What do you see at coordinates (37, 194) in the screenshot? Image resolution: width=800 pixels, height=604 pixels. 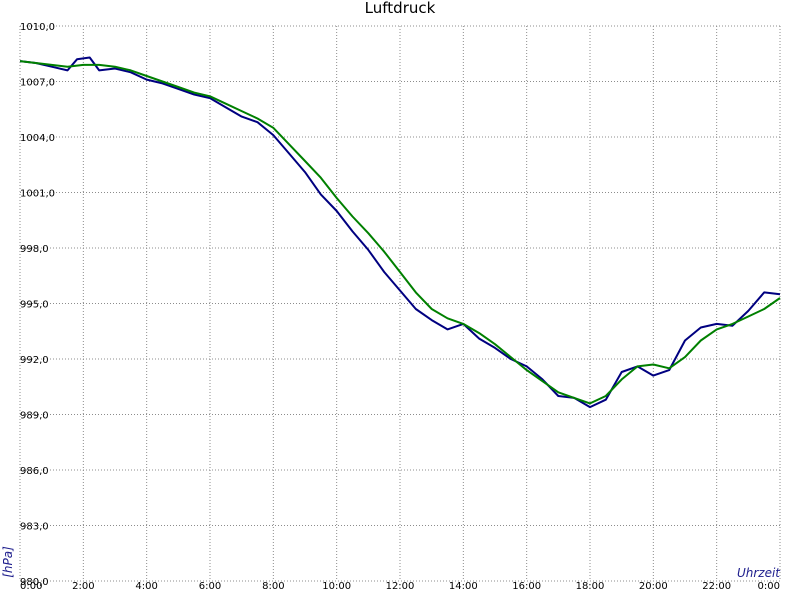 I see `y-tick-label: 1001,0` at bounding box center [37, 194].